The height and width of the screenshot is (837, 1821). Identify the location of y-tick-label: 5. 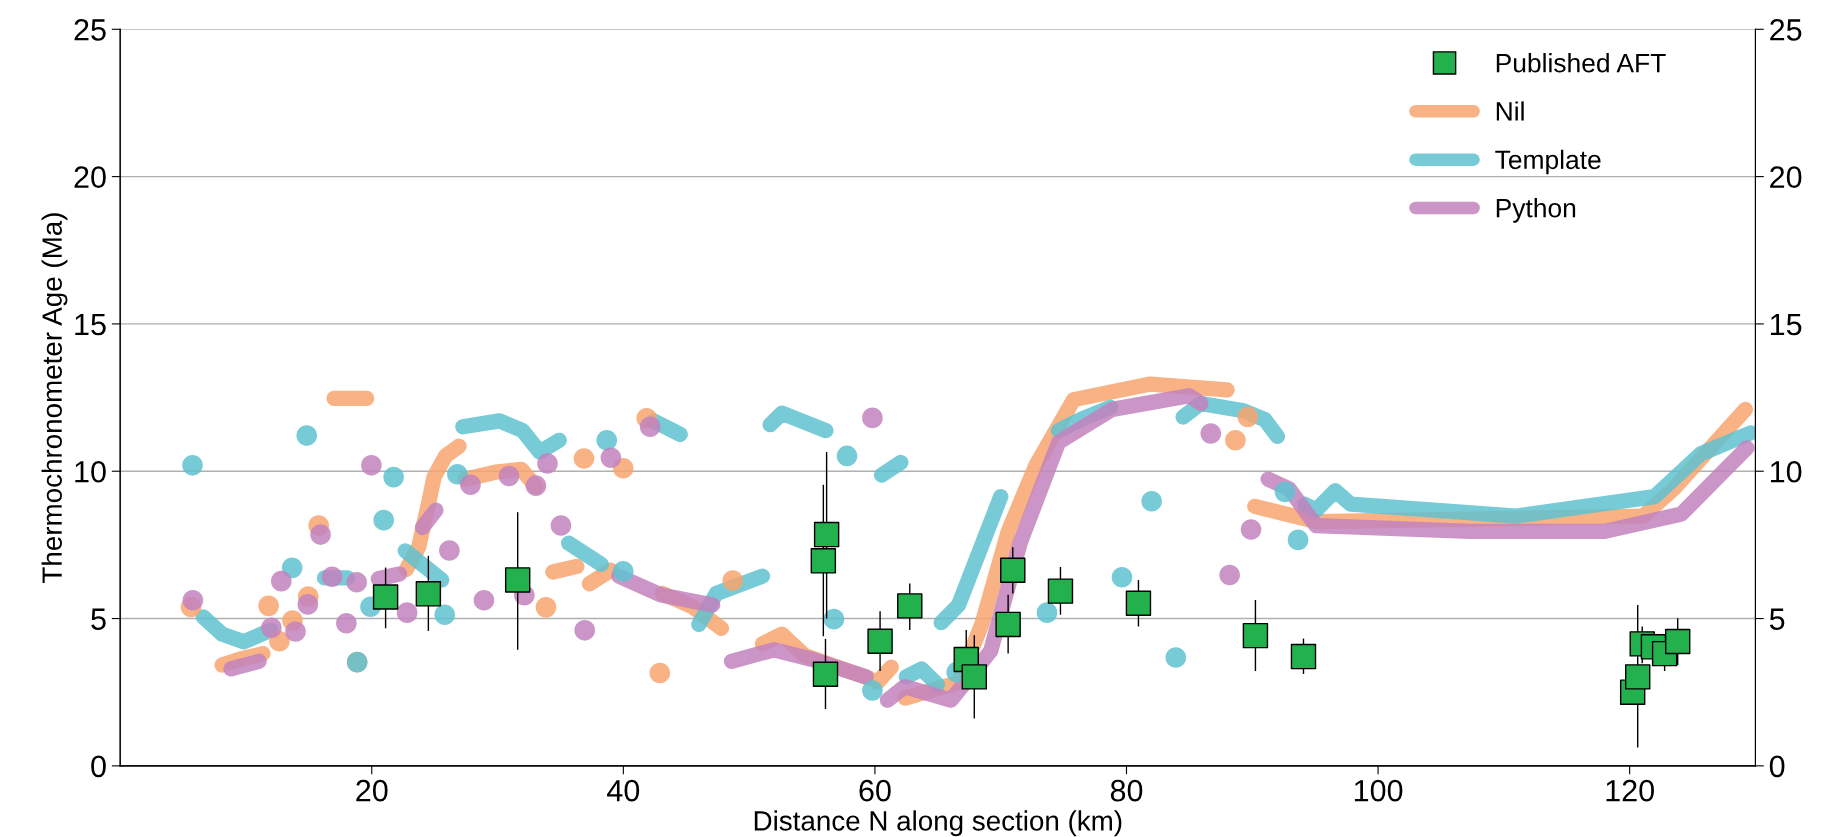
(98, 619).